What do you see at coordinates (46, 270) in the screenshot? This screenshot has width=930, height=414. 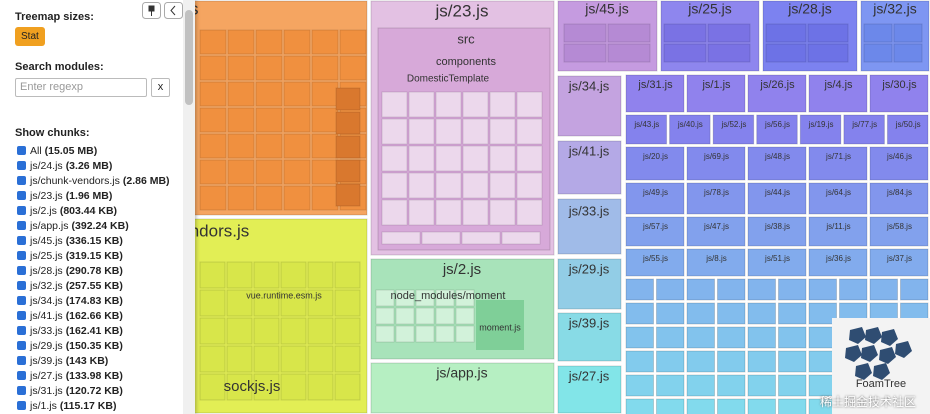 I see `chunk-name: js/28.js` at bounding box center [46, 270].